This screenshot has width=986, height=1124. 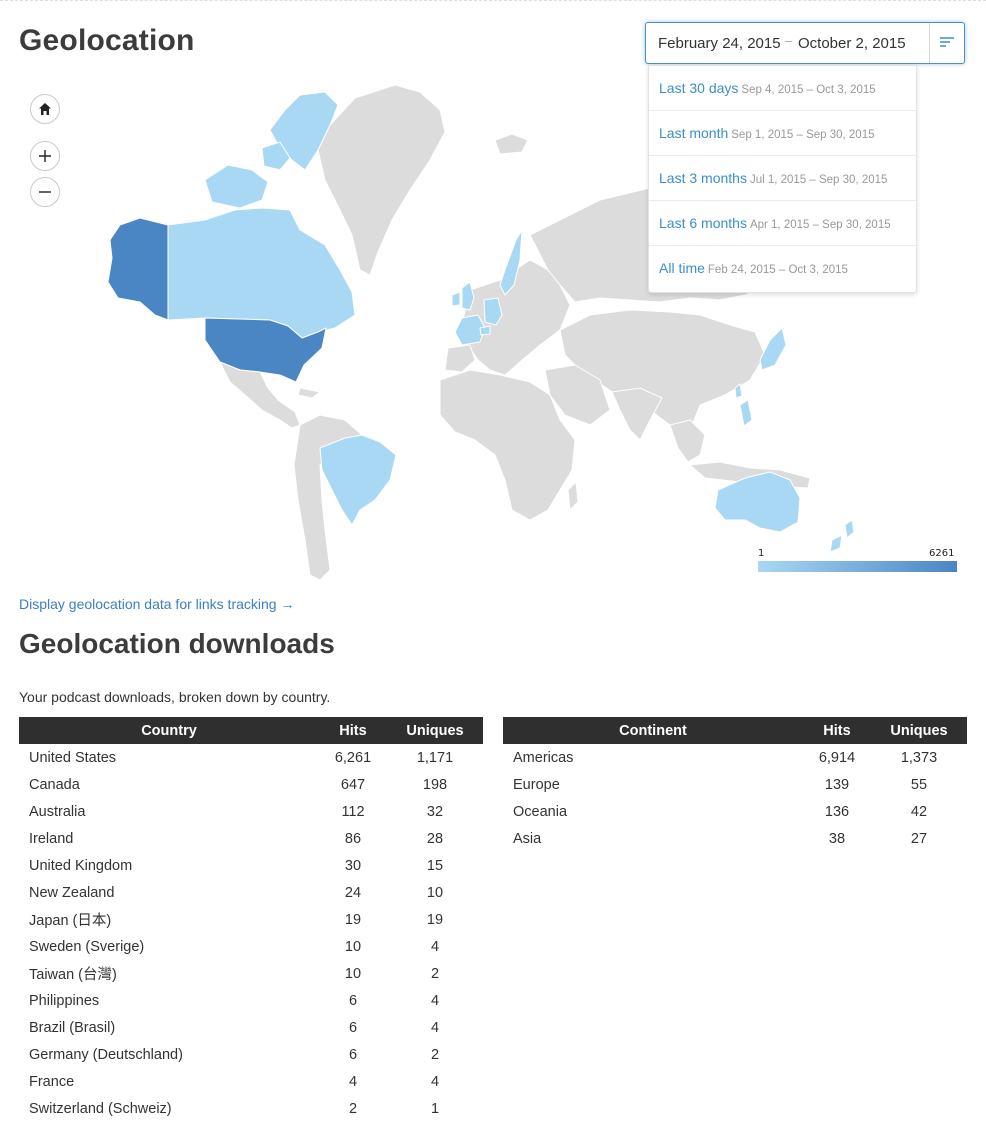 What do you see at coordinates (251, 838) in the screenshot?
I see `table-row: Ireland 86 28` at bounding box center [251, 838].